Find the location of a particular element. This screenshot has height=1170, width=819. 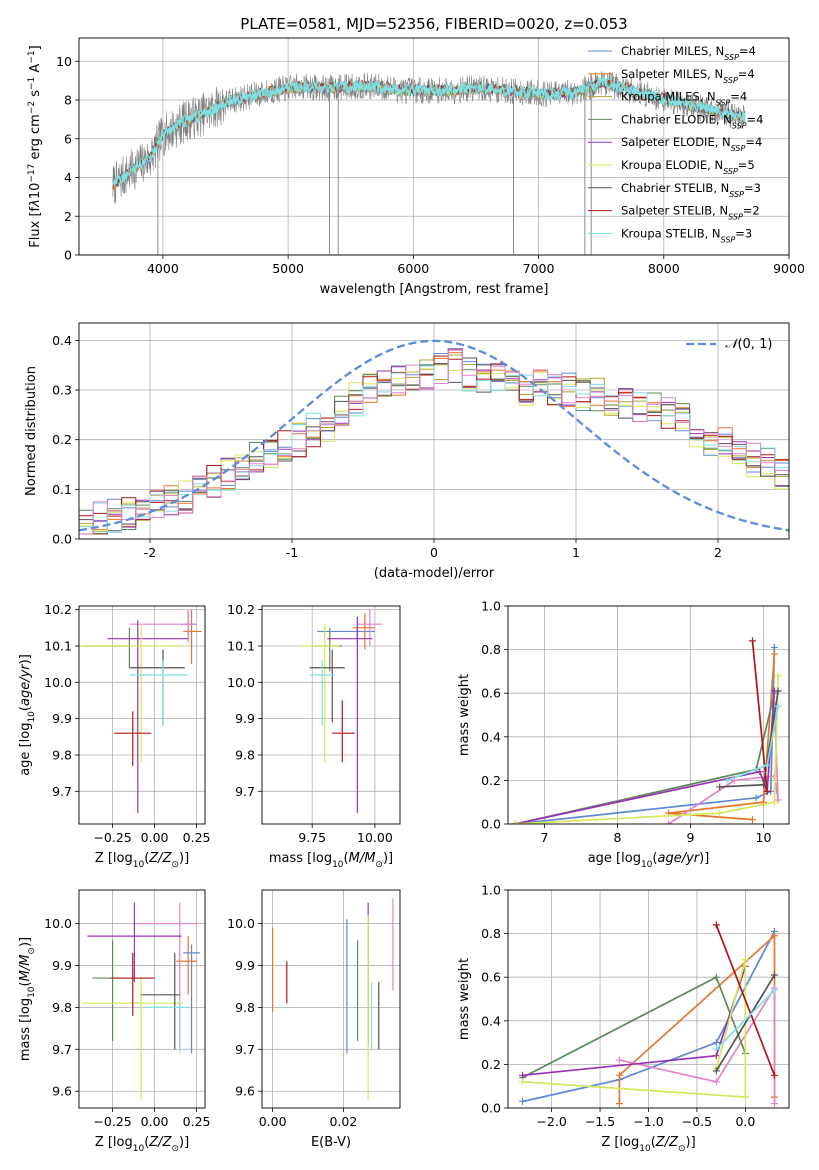

x-axis-label: wavelength [Angstrom, rest frame] is located at coordinates (434, 289).